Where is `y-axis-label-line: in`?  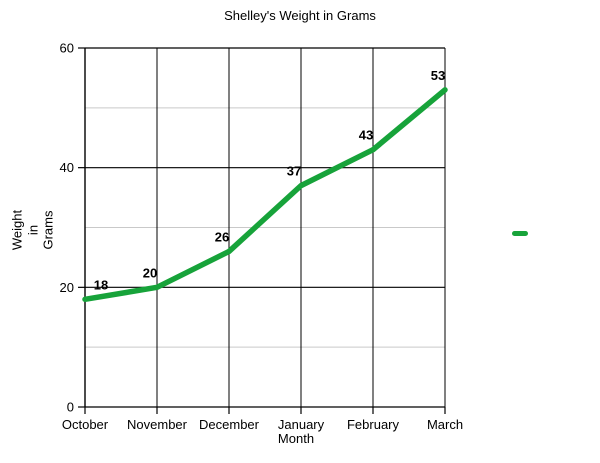
y-axis-label-line: in is located at coordinates (33, 230).